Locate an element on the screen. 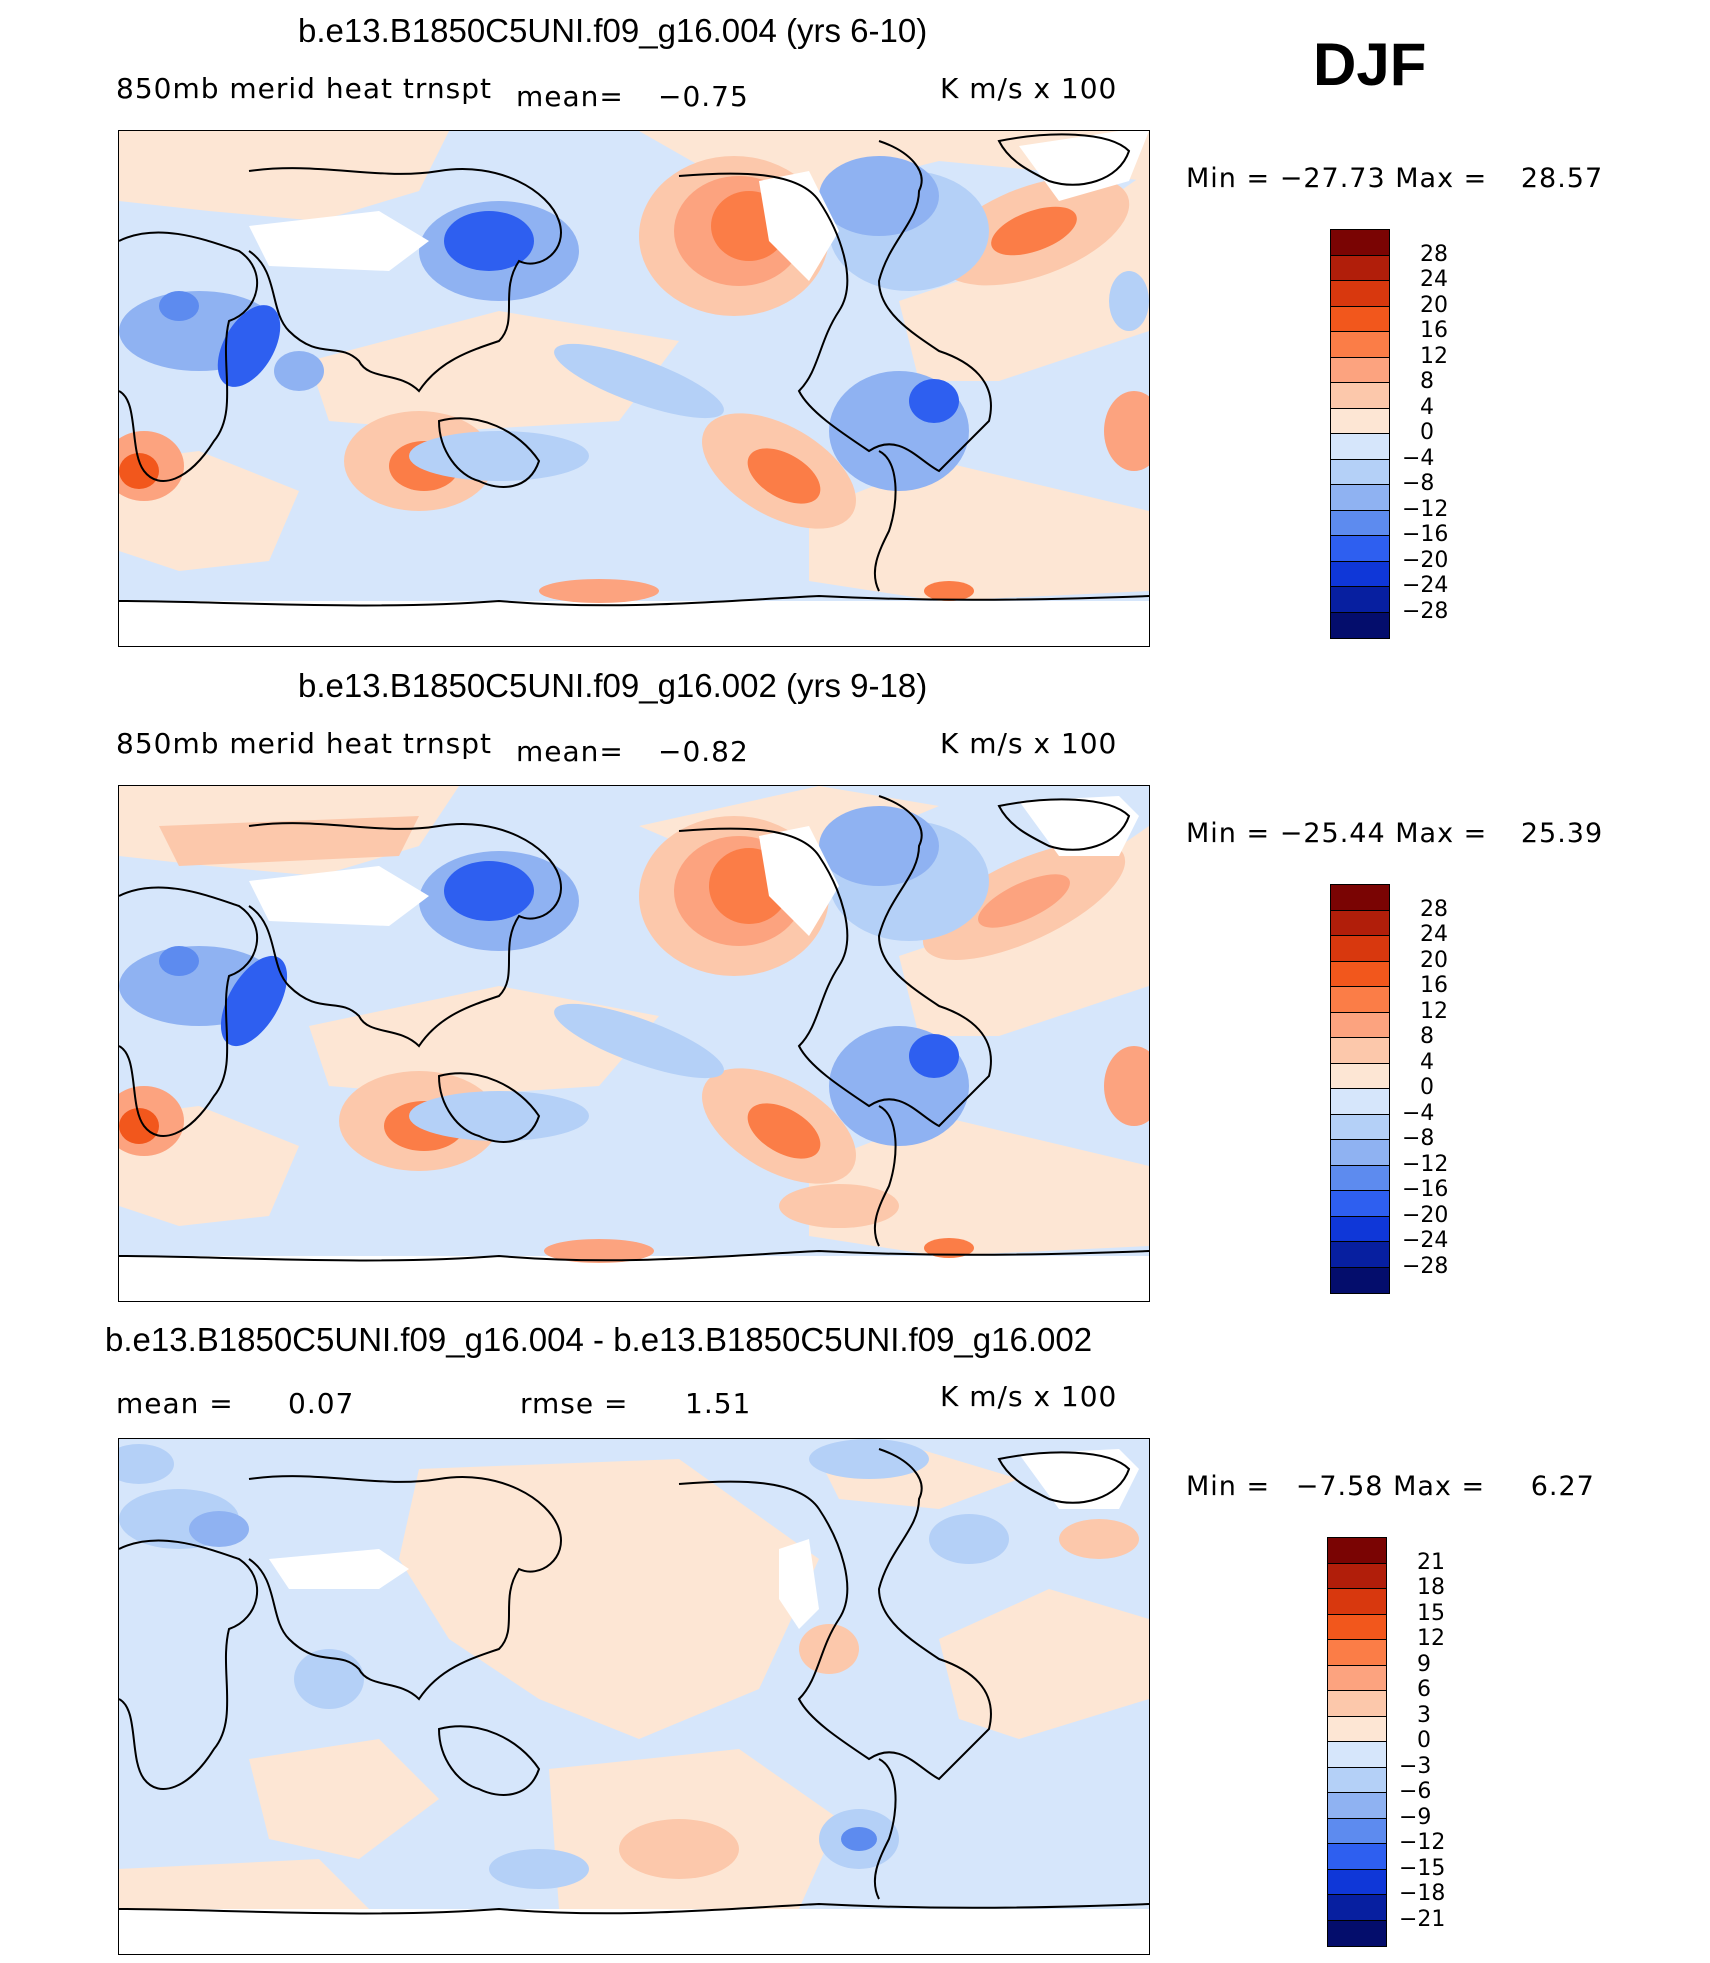 The width and height of the screenshot is (1710, 1963). panel-3-min-label: Min = is located at coordinates (1228, 1486).